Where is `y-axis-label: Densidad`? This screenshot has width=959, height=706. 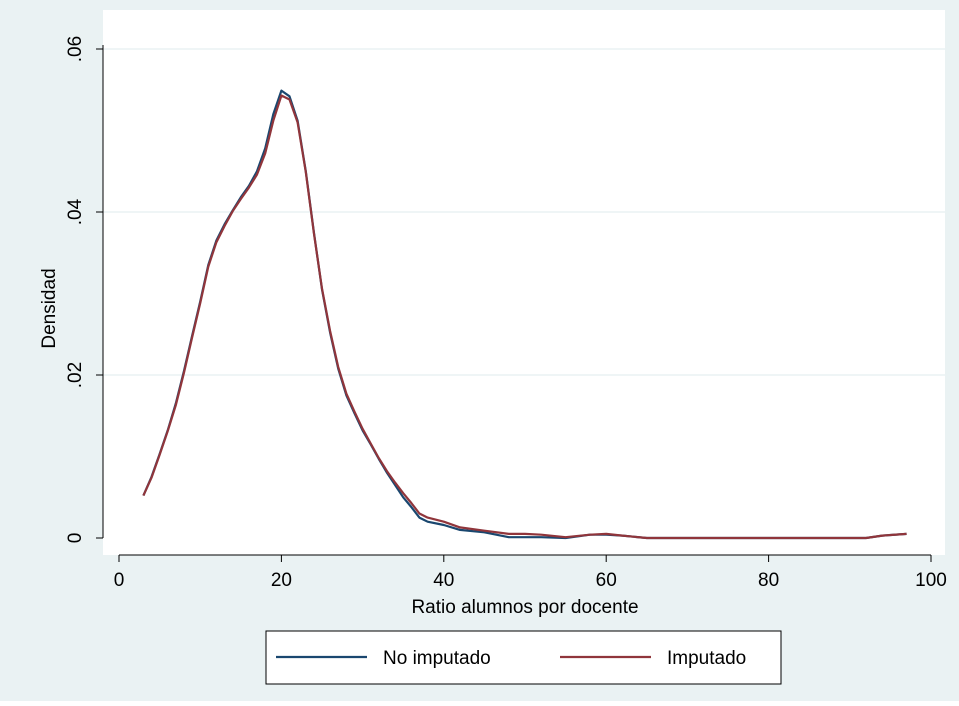
y-axis-label: Densidad is located at coordinates (49, 308).